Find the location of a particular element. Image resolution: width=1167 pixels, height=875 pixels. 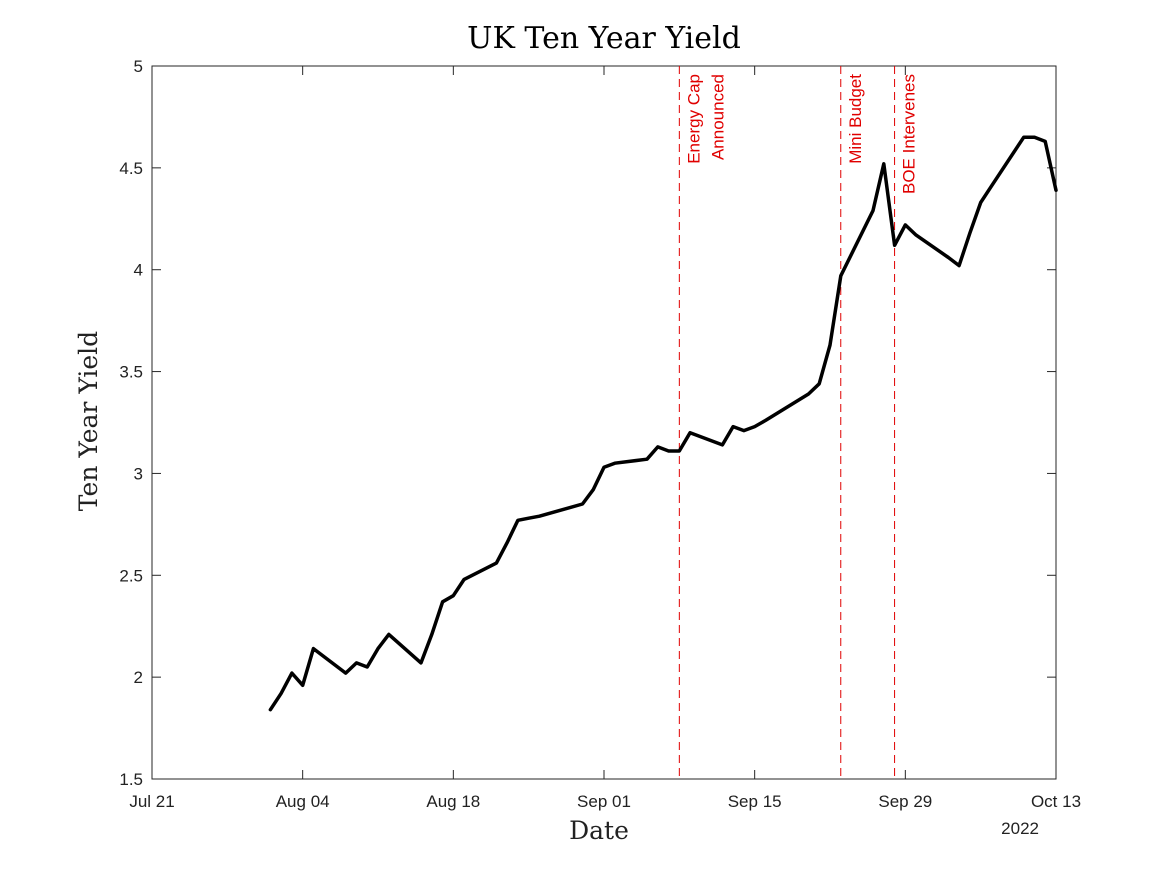

y-tick-label: 4 is located at coordinates (138, 270).